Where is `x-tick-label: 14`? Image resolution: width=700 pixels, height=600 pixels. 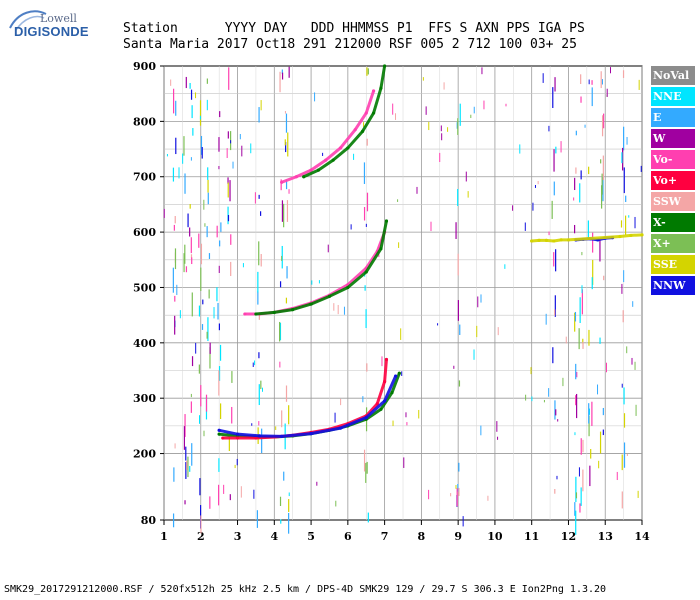 x-tick-label: 14 is located at coordinates (642, 536).